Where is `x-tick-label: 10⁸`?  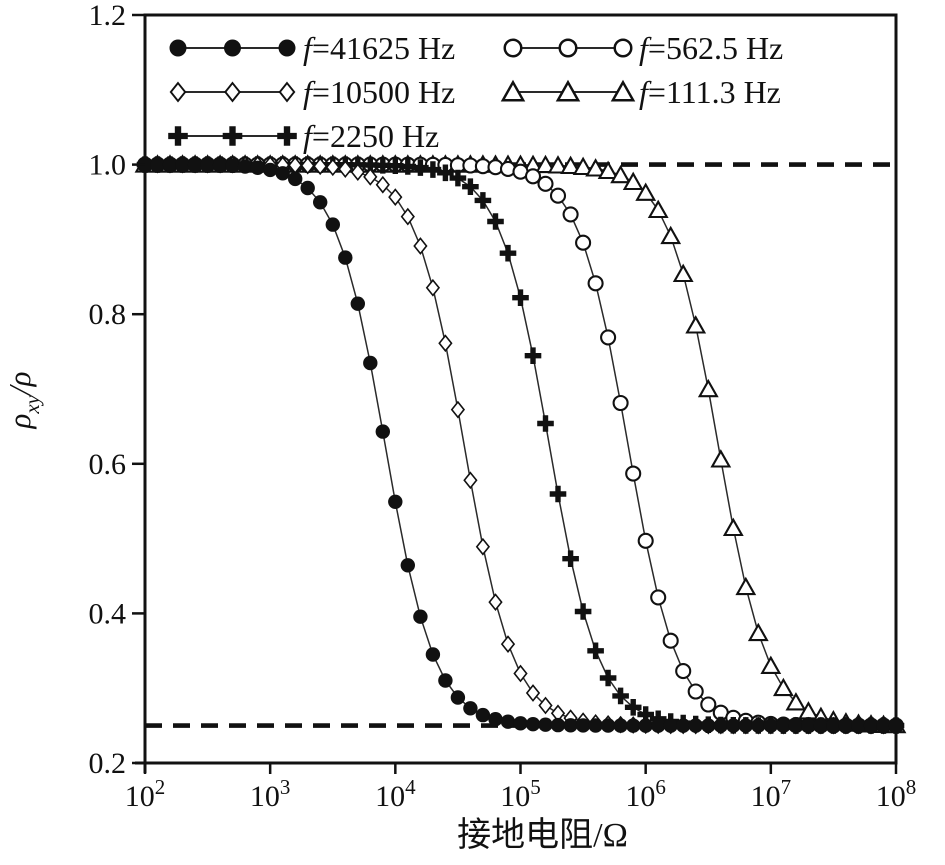
x-tick-label: 10⁸ is located at coordinates (896, 794).